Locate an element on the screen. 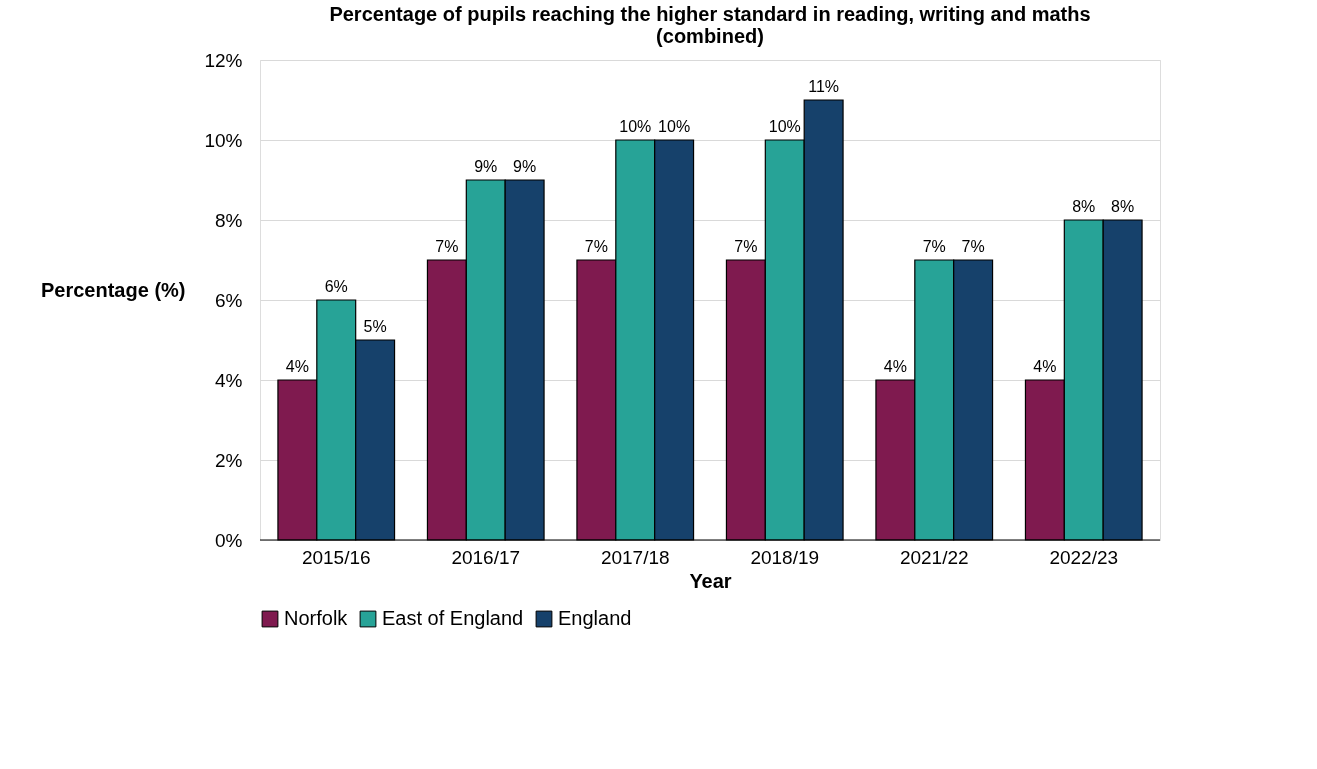 The width and height of the screenshot is (1317, 769). chart-title: Percentage of pupils reaching the higher standard in reading, writing and maths (combined) is located at coordinates (710, 25).